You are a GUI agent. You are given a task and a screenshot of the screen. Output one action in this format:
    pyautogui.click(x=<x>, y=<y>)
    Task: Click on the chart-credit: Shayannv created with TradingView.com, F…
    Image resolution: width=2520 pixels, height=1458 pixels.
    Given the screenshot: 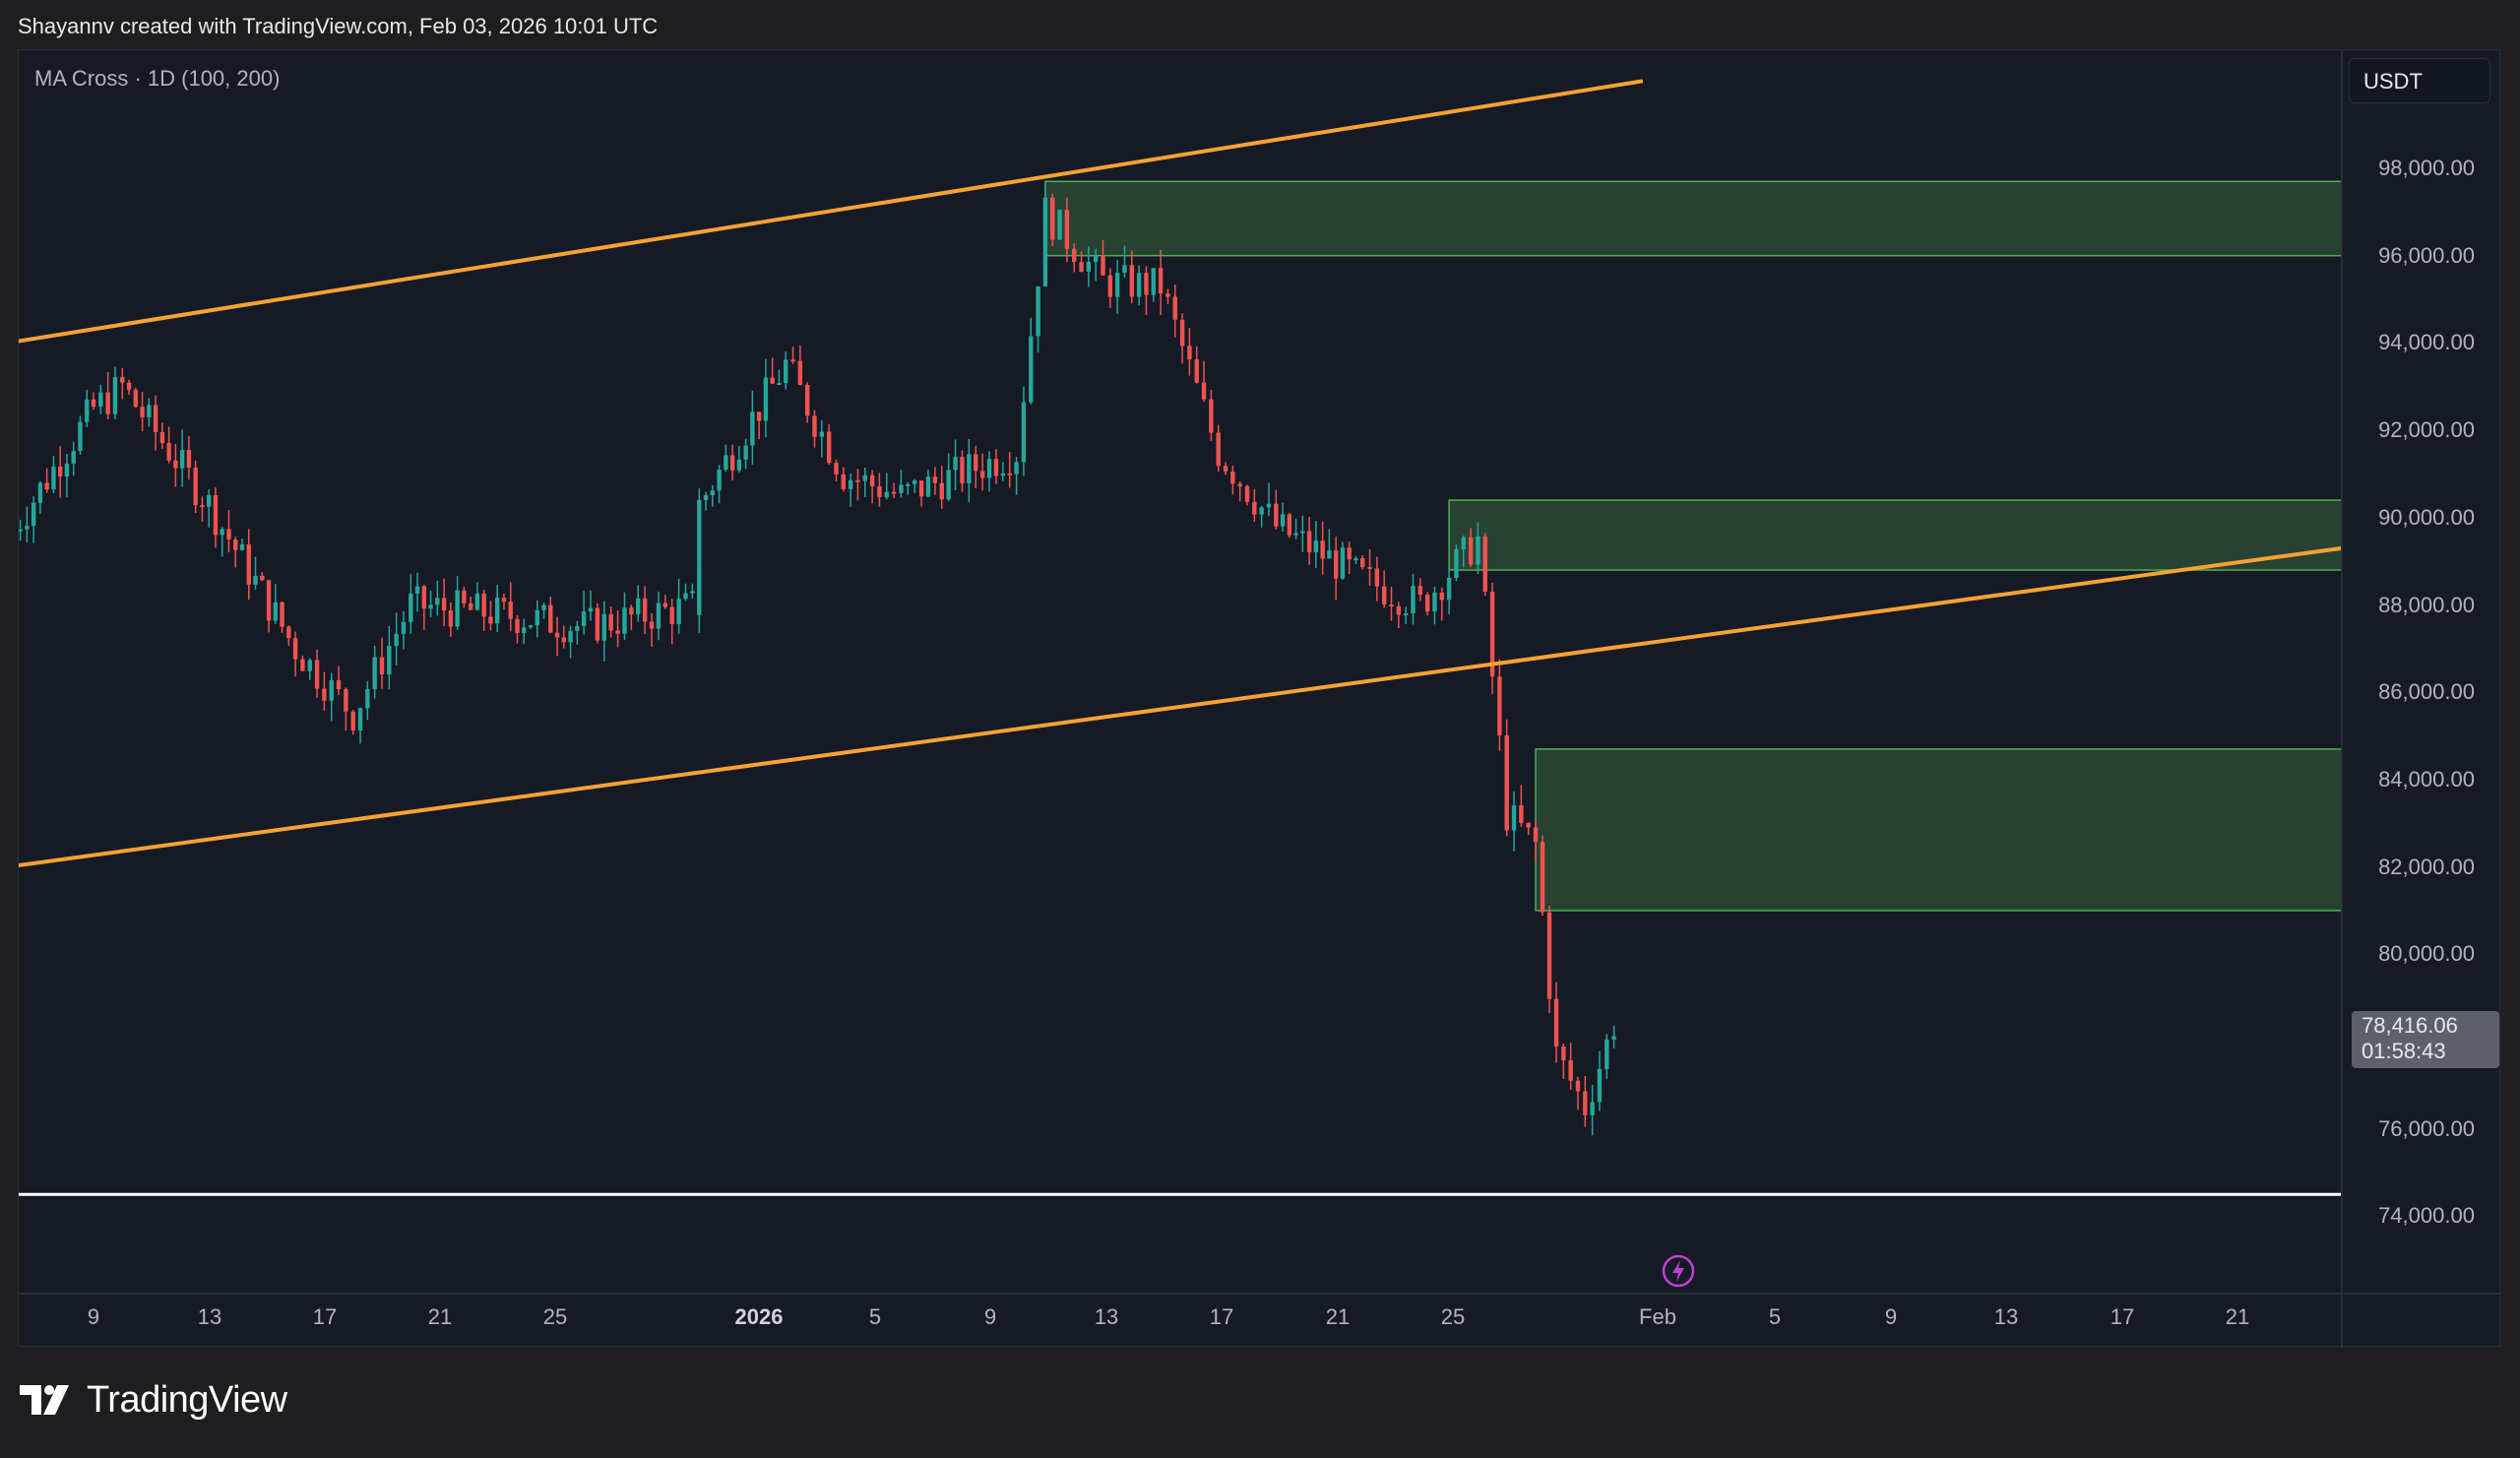 What is the action you would take?
    pyautogui.click(x=338, y=26)
    